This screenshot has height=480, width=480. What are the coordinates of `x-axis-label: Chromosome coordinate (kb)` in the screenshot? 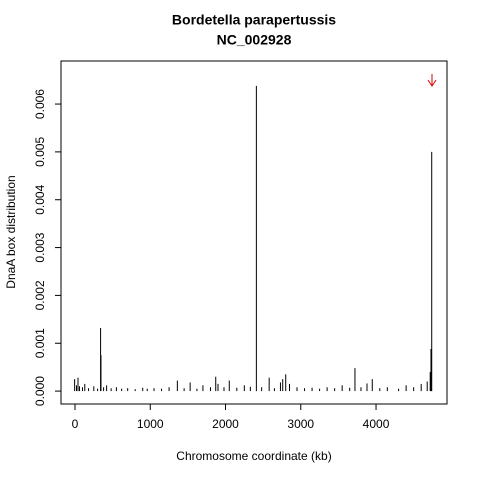 It's located at (253, 456).